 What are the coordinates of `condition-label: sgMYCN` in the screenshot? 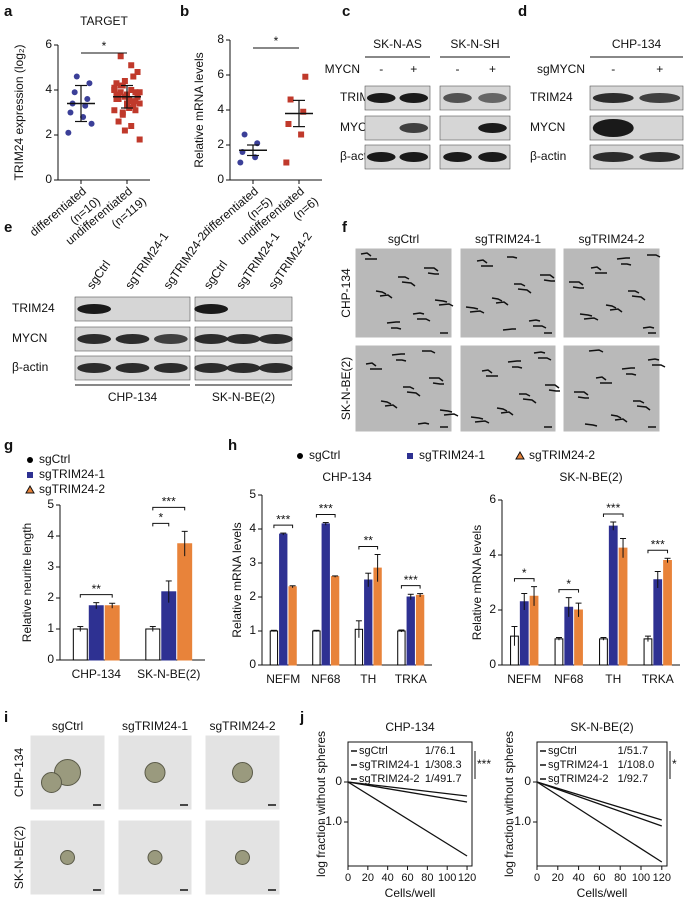 It's located at (561, 69).